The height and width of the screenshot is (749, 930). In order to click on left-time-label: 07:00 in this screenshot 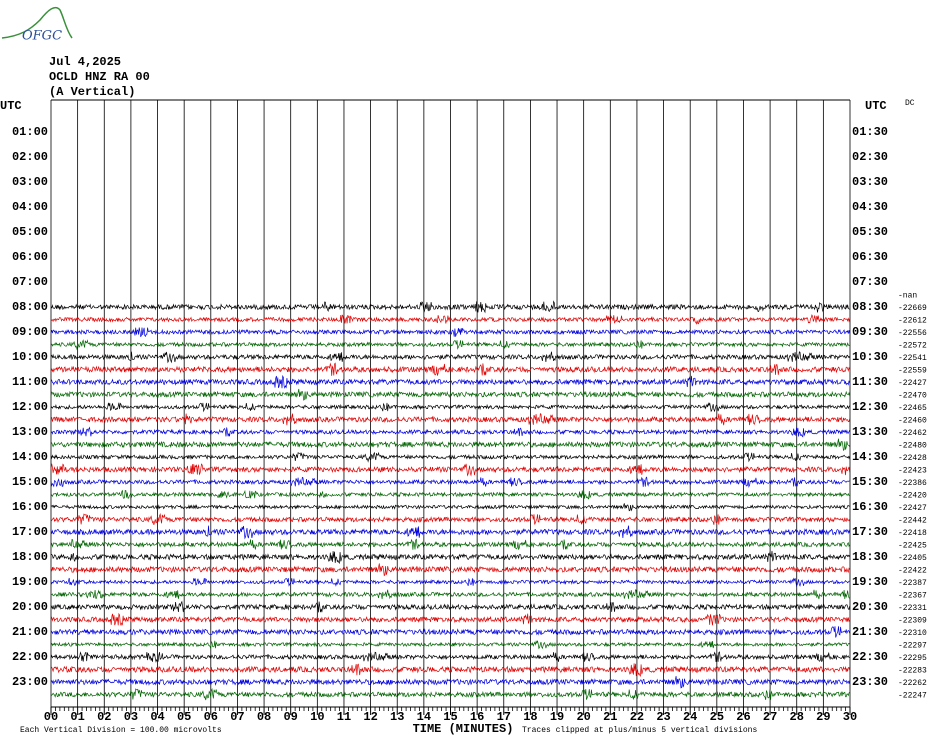, I will do `click(30, 282)`.